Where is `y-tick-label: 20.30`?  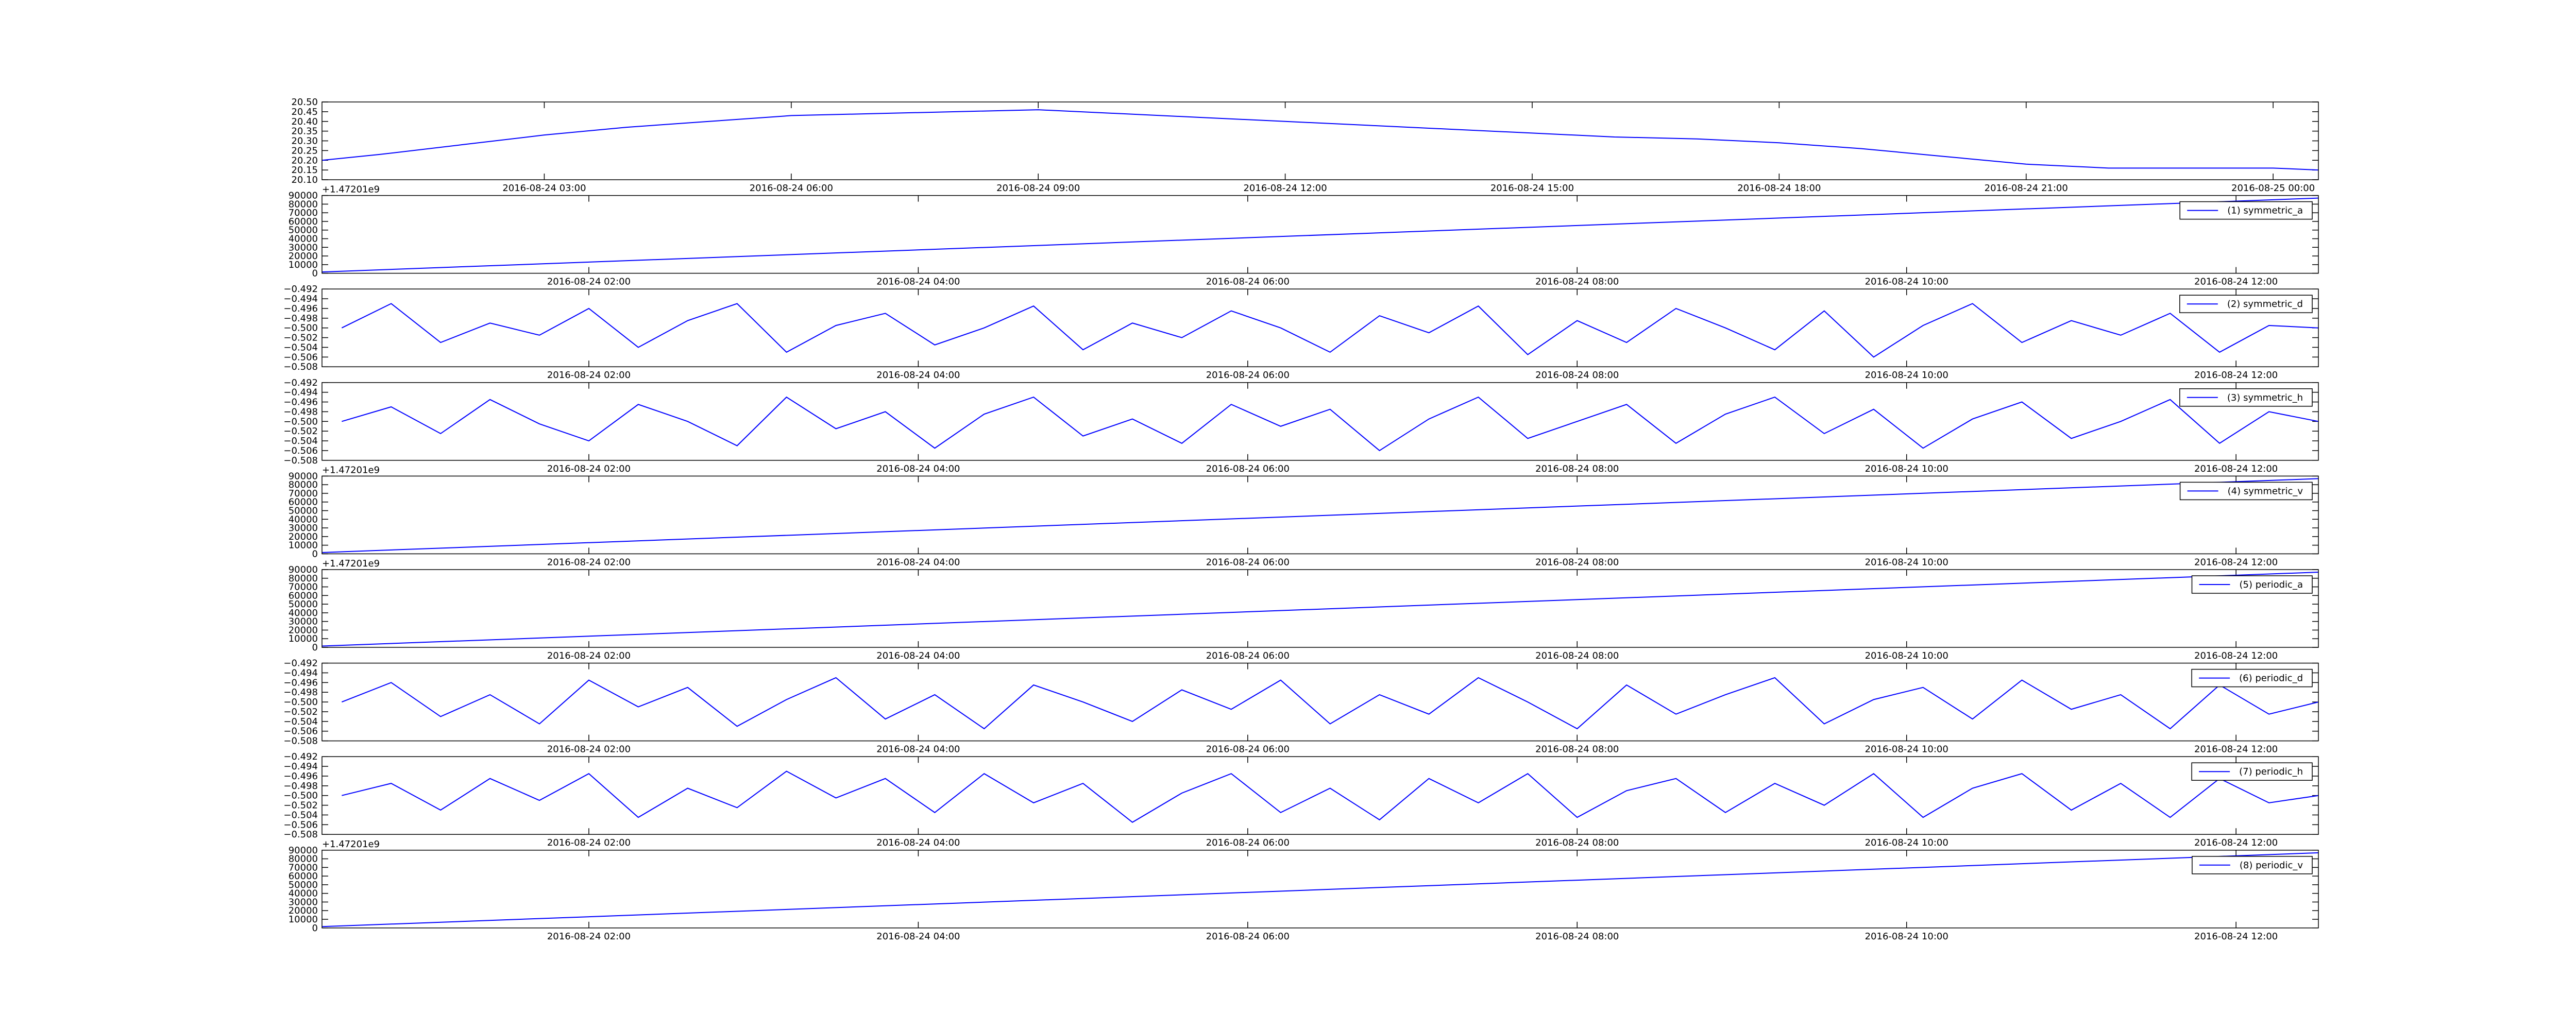 y-tick-label: 20.30 is located at coordinates (305, 141).